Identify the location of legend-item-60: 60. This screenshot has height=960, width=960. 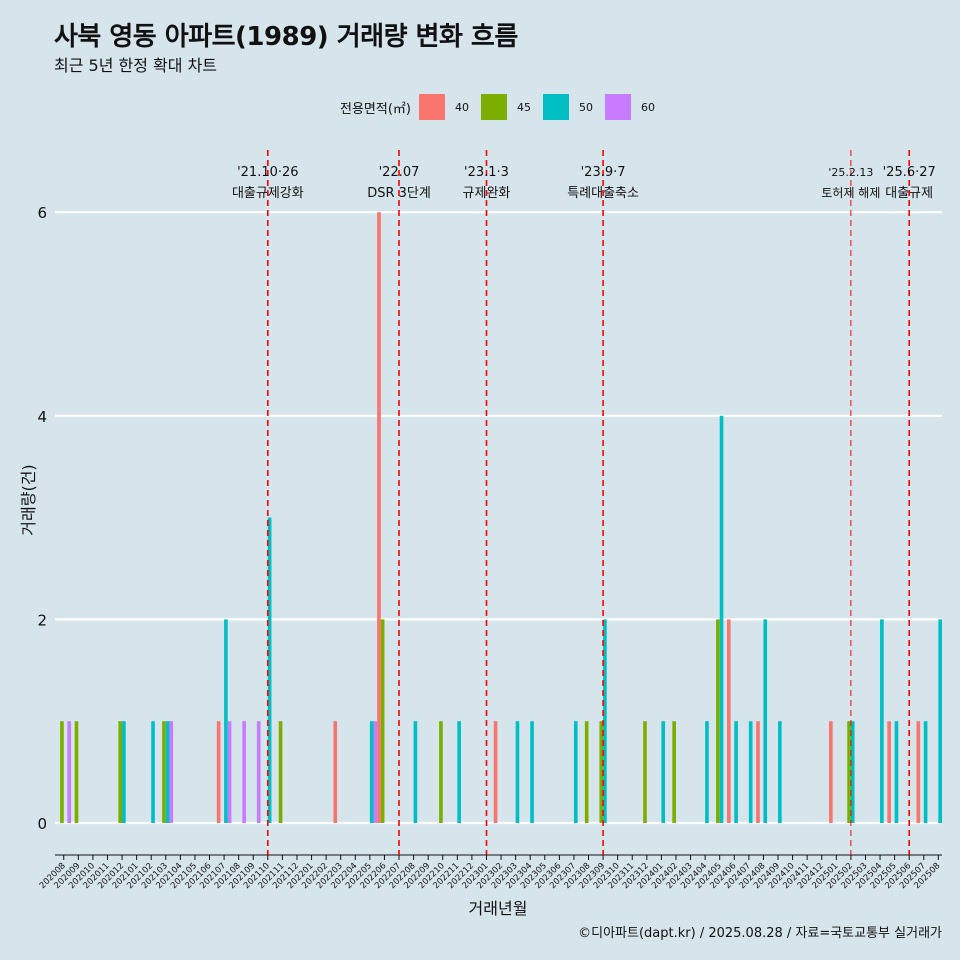
(629, 107).